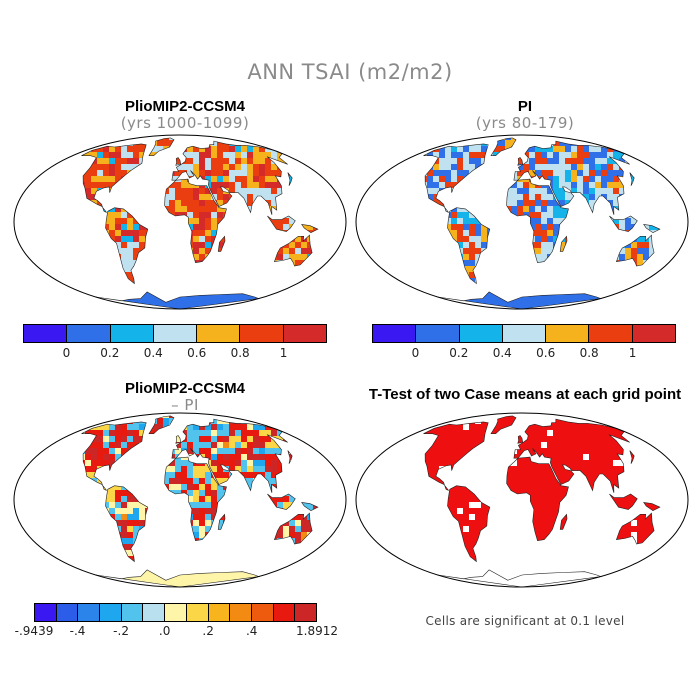  Describe the element at coordinates (114, 178) in the screenshot. I see `coastline-north-america` at that location.